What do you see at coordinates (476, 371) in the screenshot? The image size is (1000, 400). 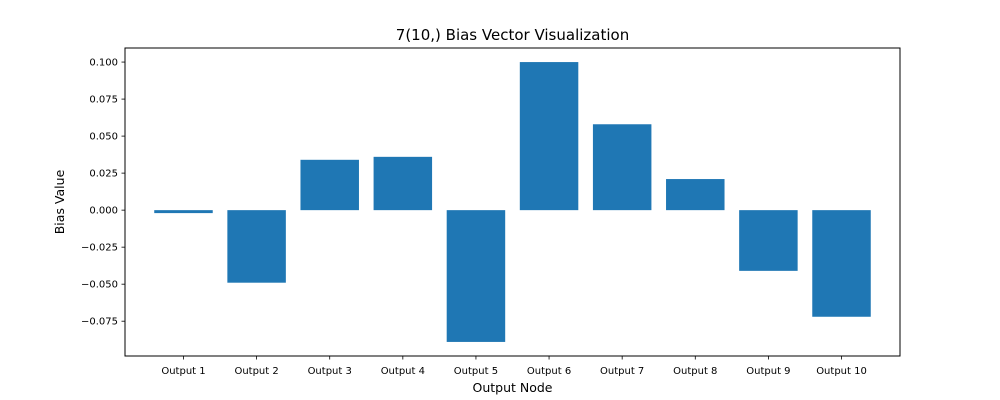 I see `x-tick-label: Output 5` at bounding box center [476, 371].